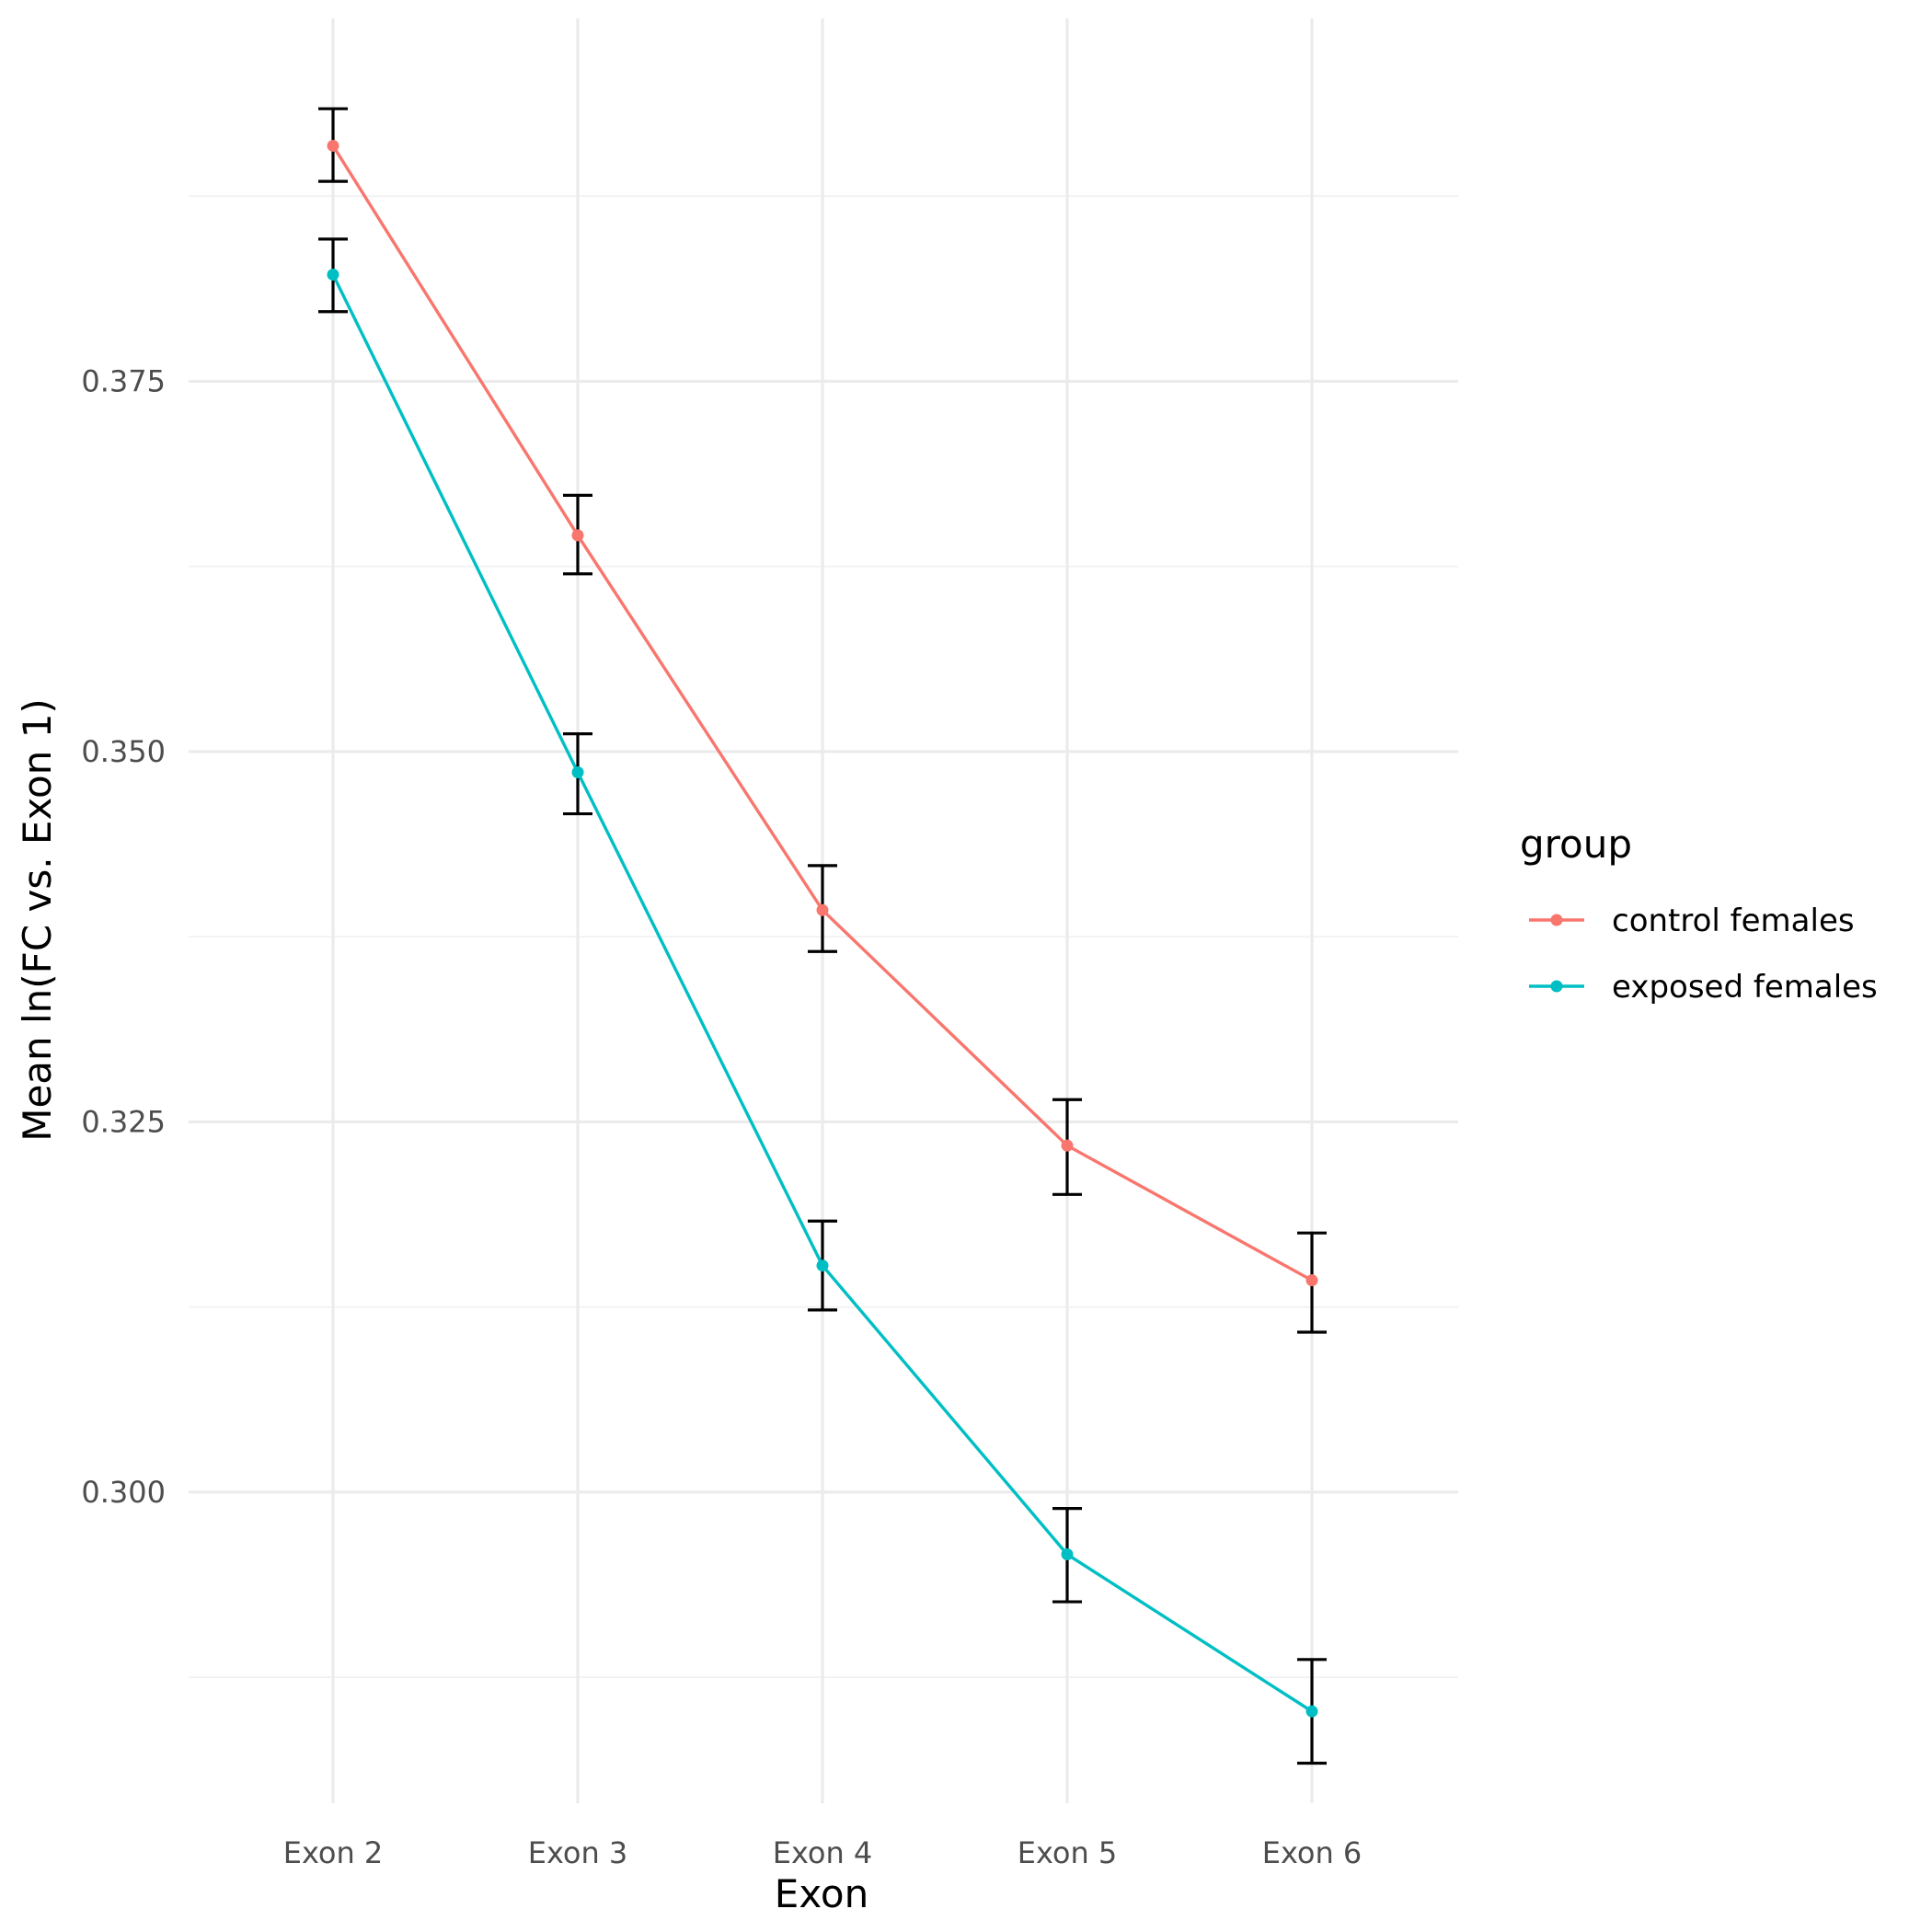 This screenshot has height=1932, width=1932. What do you see at coordinates (37, 920) in the screenshot?
I see `y-axis-title: Mean ln(FC vs. Exon 1)` at bounding box center [37, 920].